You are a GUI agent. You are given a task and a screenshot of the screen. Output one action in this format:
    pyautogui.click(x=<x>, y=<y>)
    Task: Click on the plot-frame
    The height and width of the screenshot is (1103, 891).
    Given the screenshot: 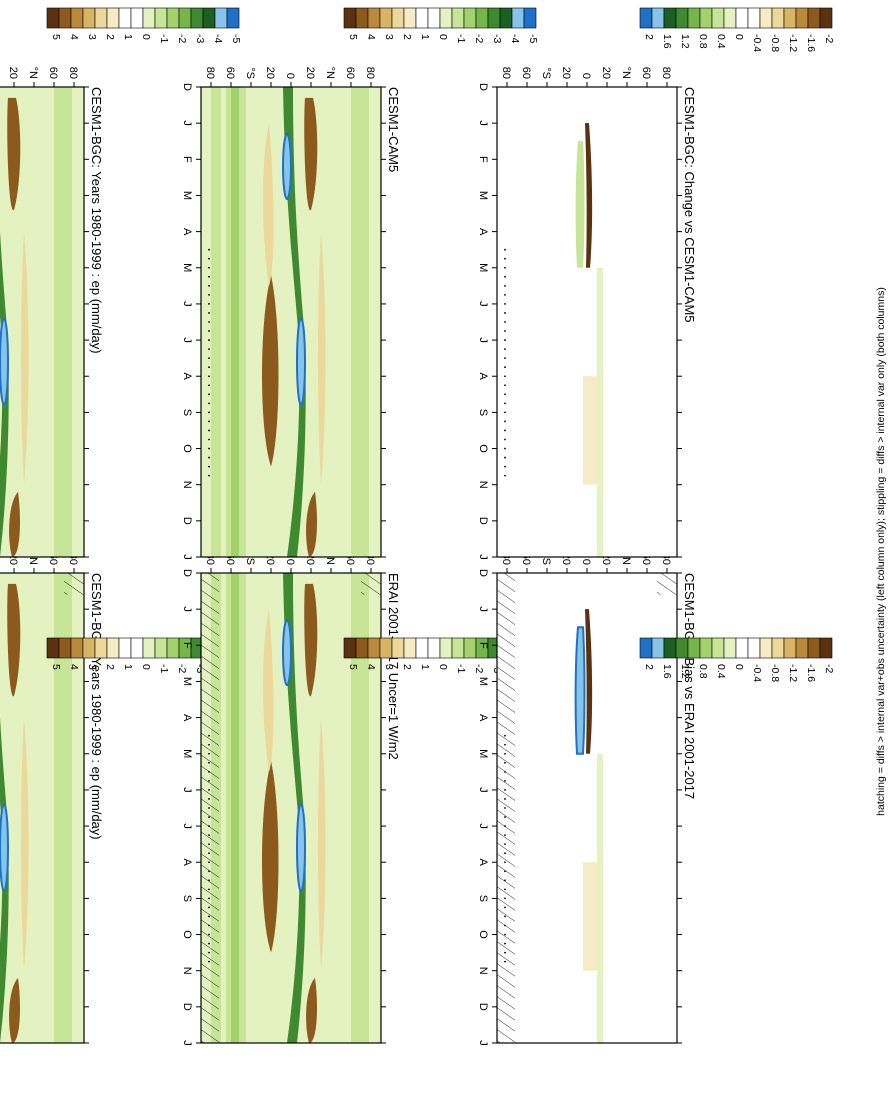 What is the action you would take?
    pyautogui.click(x=42, y=322)
    